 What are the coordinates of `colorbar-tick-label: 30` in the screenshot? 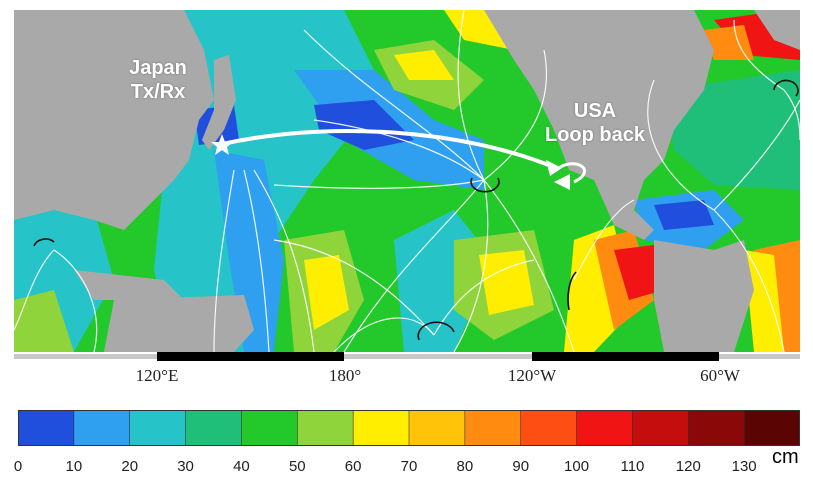 It's located at (185, 466).